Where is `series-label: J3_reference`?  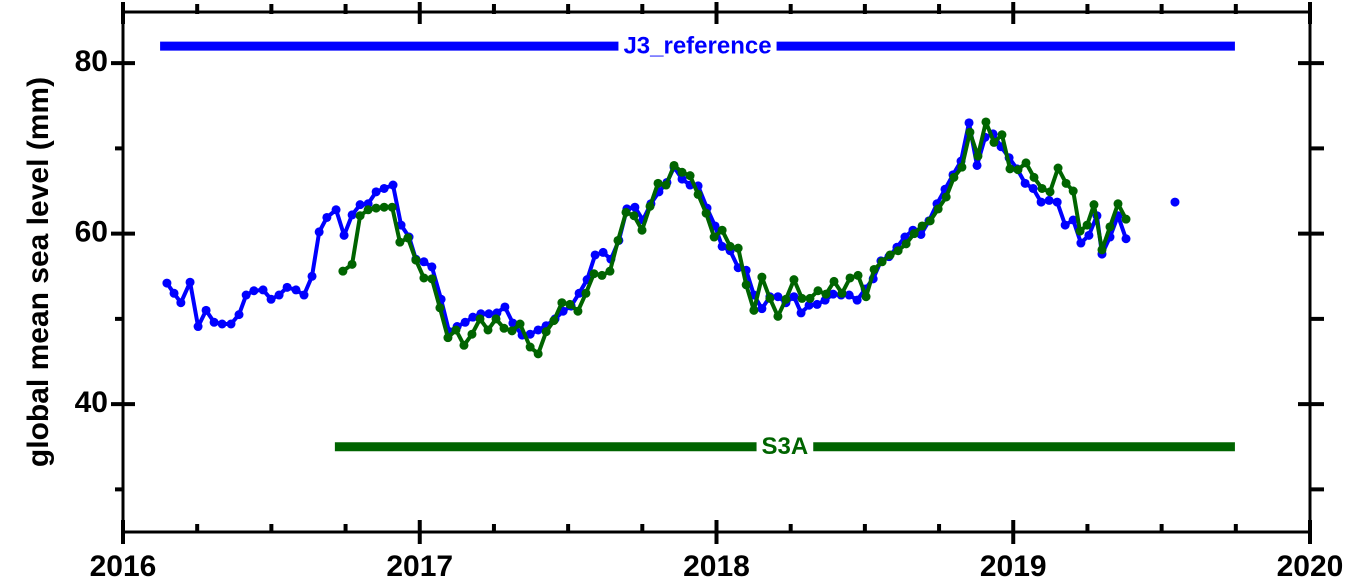
series-label: J3_reference is located at coordinates (697, 45).